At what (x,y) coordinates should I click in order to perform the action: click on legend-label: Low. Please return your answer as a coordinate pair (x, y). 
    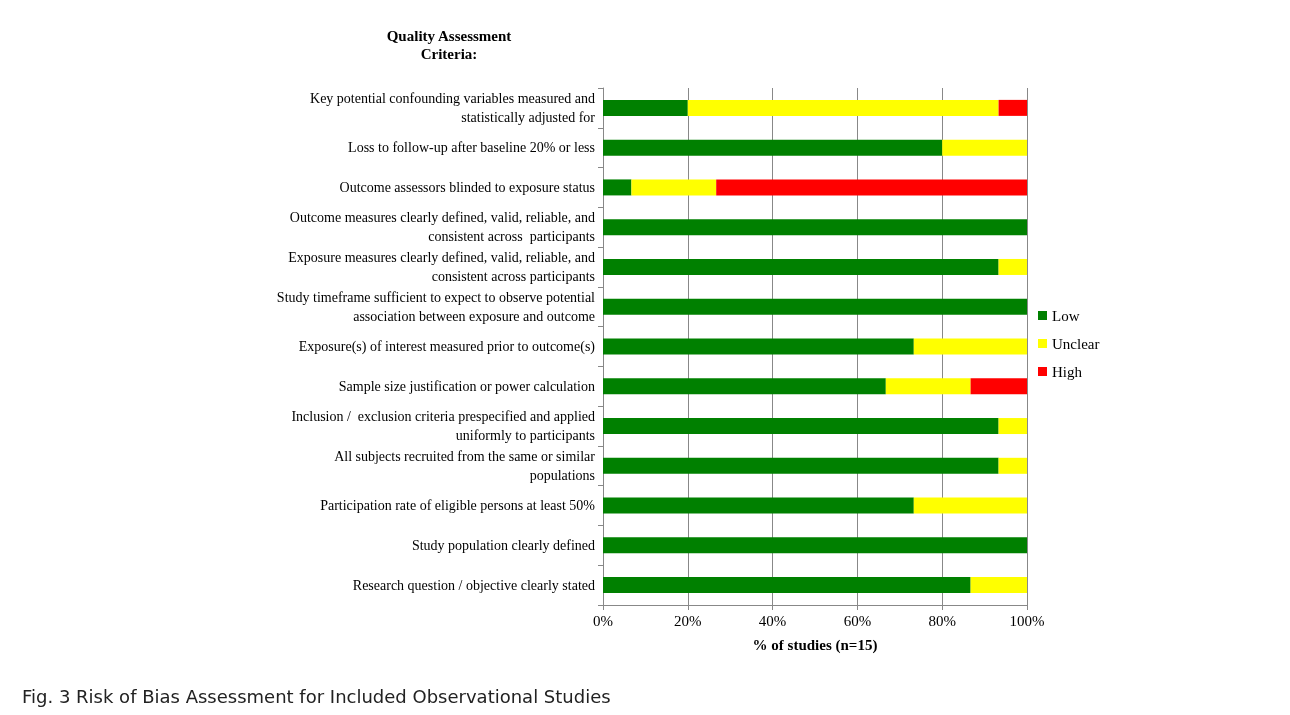
    Looking at the image, I should click on (1066, 315).